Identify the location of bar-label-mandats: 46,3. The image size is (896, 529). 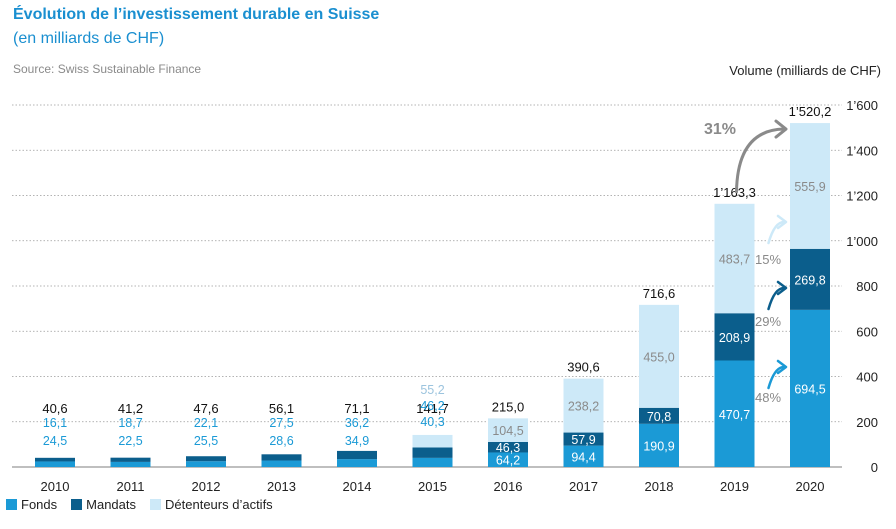
(508, 448).